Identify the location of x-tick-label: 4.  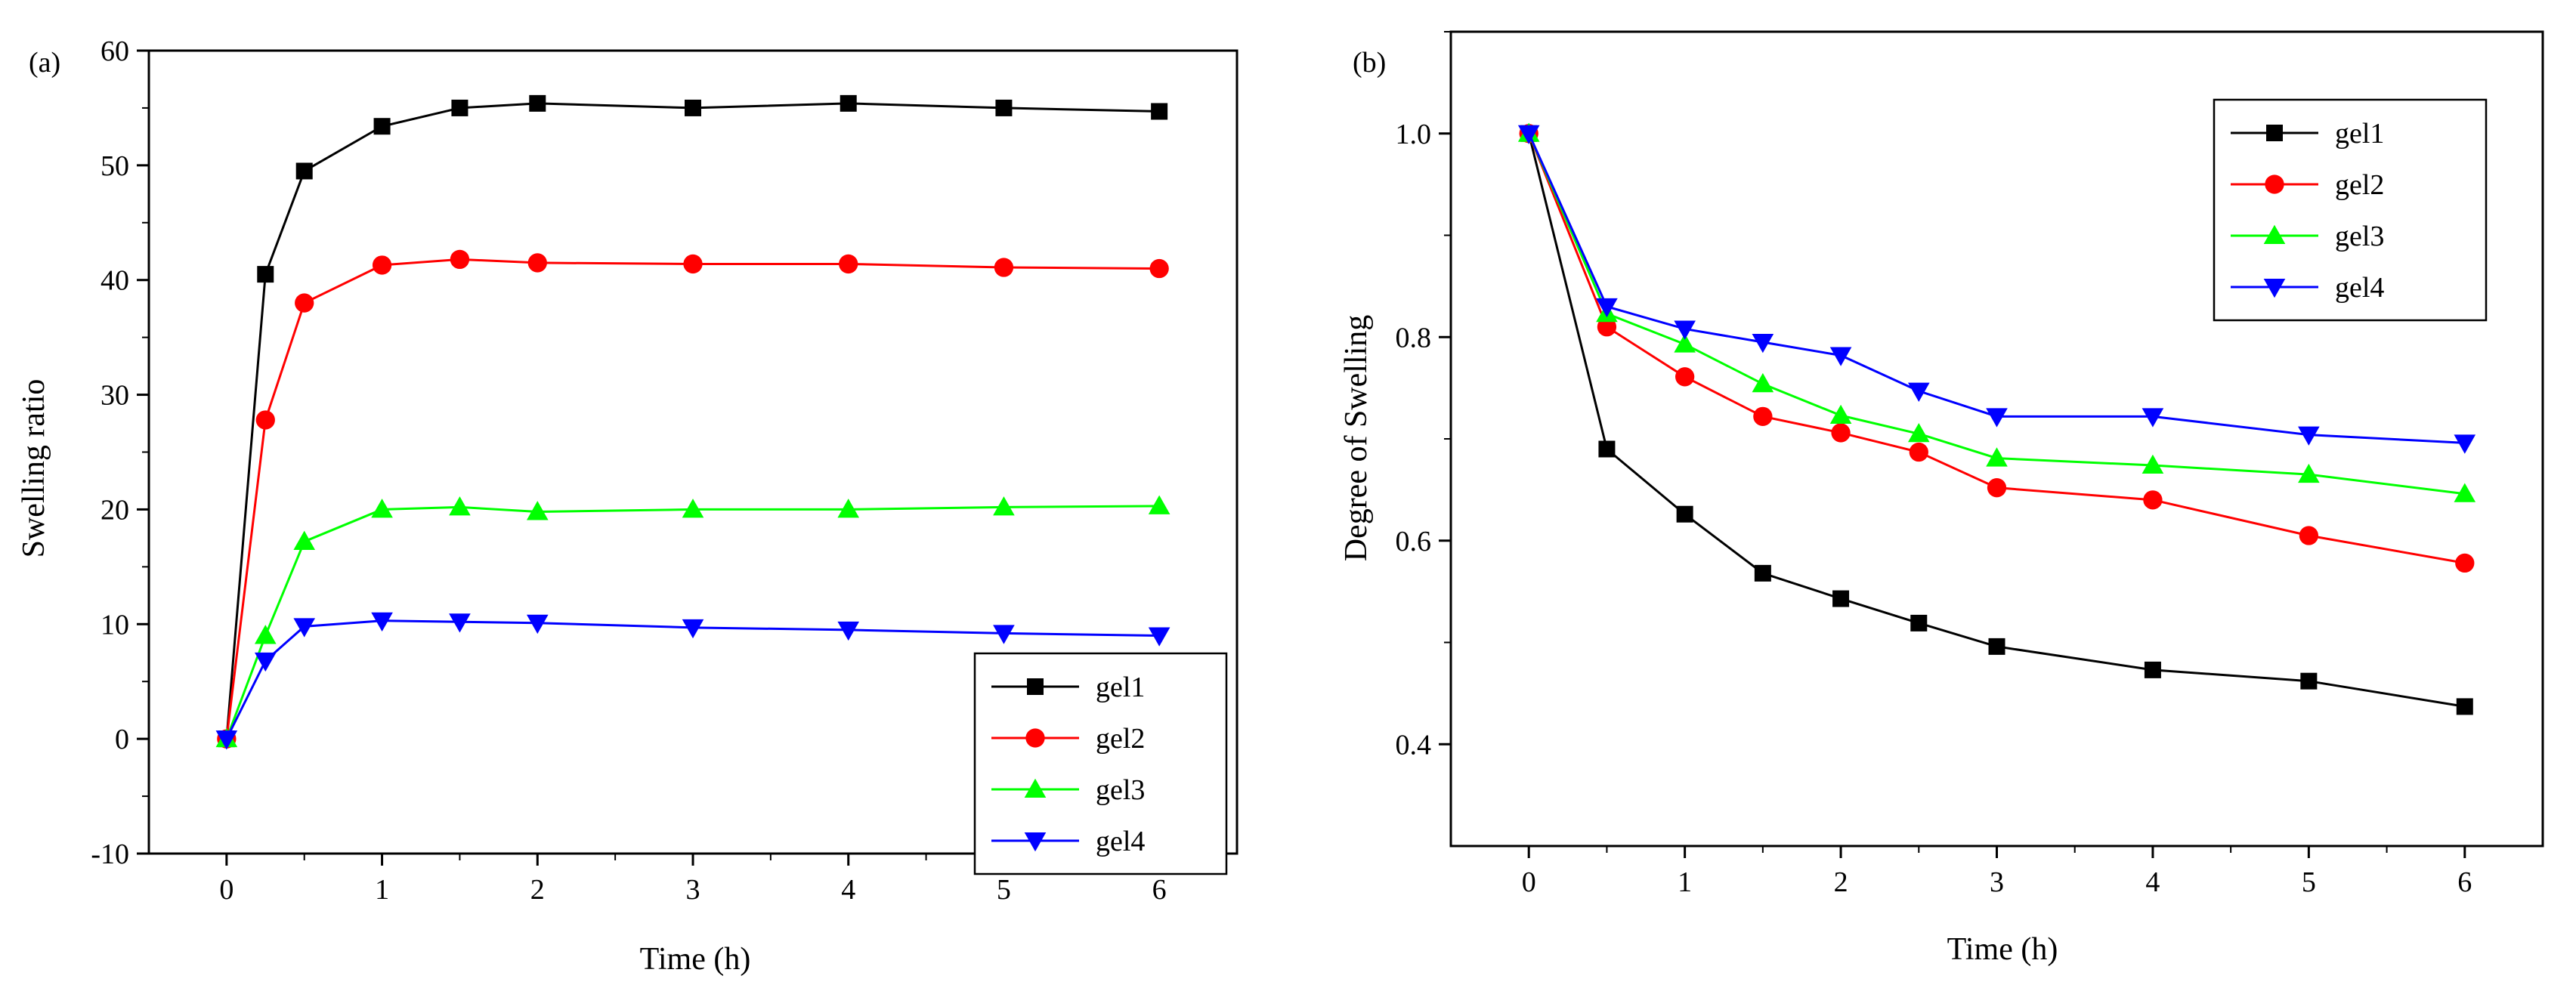
(2152, 882).